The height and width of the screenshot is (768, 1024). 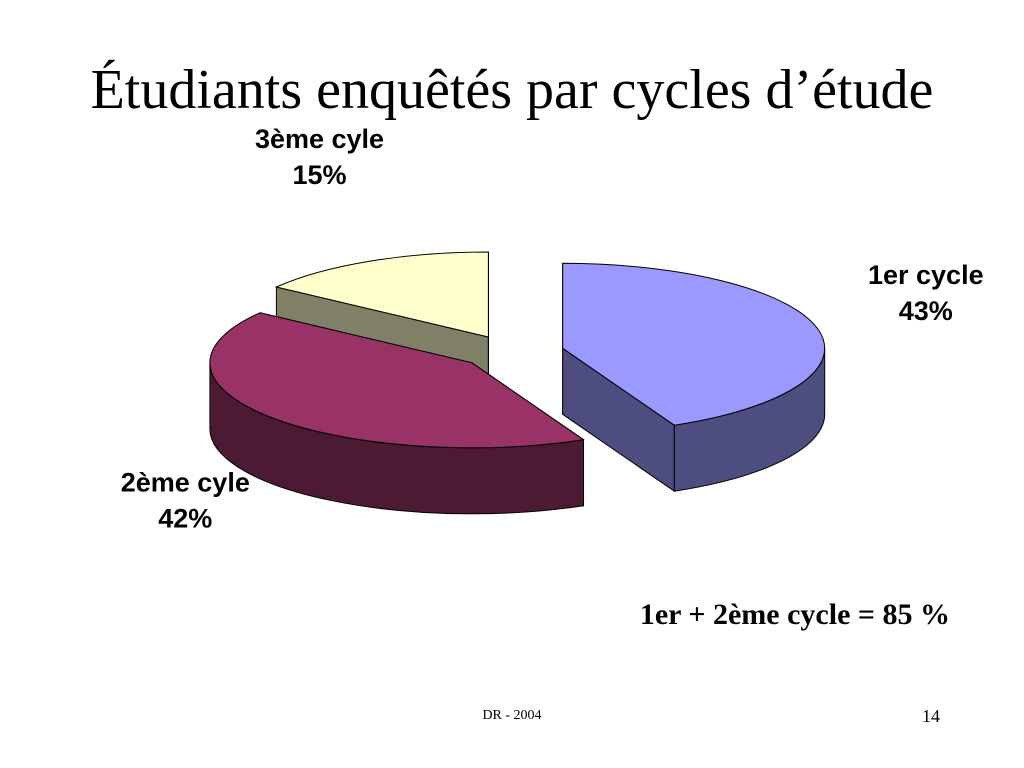 What do you see at coordinates (381, 294) in the screenshot?
I see `slice-2-top` at bounding box center [381, 294].